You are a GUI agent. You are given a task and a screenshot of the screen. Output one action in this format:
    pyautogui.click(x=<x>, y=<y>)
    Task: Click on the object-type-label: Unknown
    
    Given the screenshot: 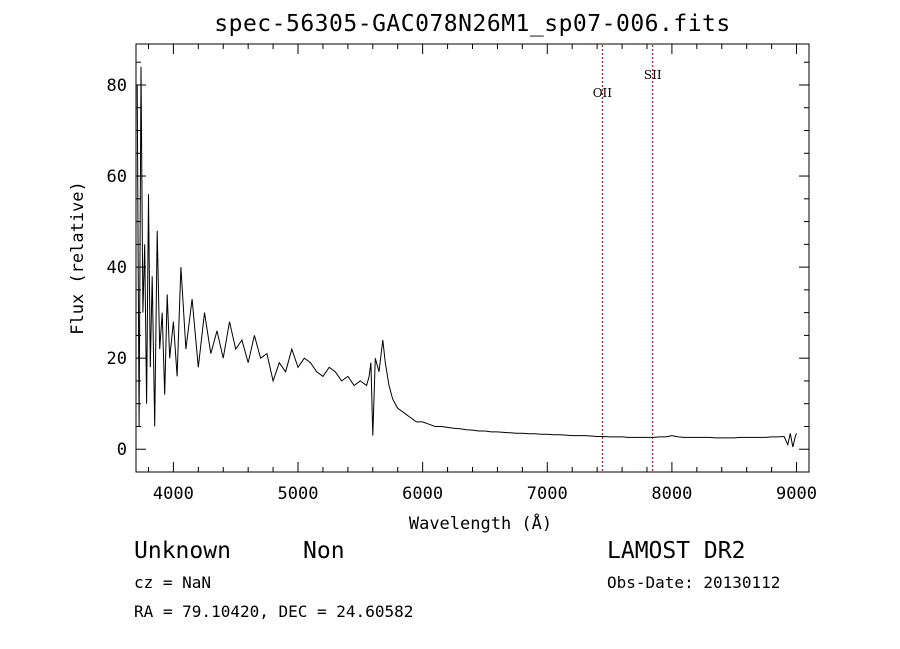 What is the action you would take?
    pyautogui.click(x=182, y=551)
    